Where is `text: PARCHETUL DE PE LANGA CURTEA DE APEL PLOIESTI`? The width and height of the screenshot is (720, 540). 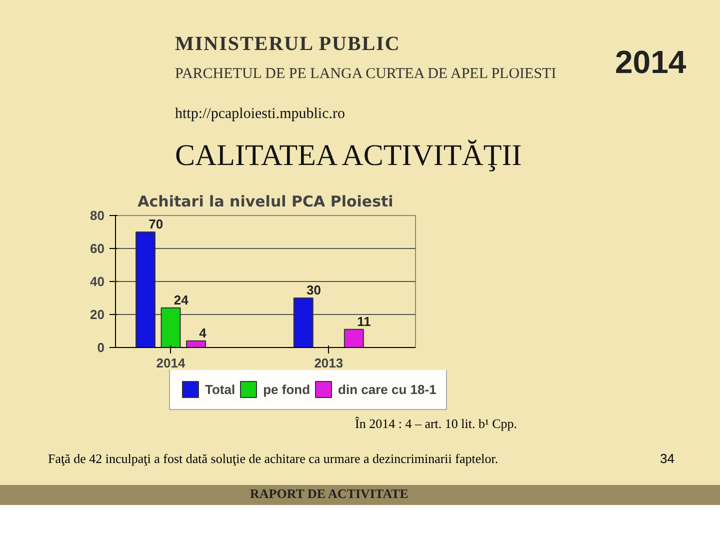 text: PARCHETUL DE PE LANGA CURTEA DE APEL PLOIESTI is located at coordinates (365, 74).